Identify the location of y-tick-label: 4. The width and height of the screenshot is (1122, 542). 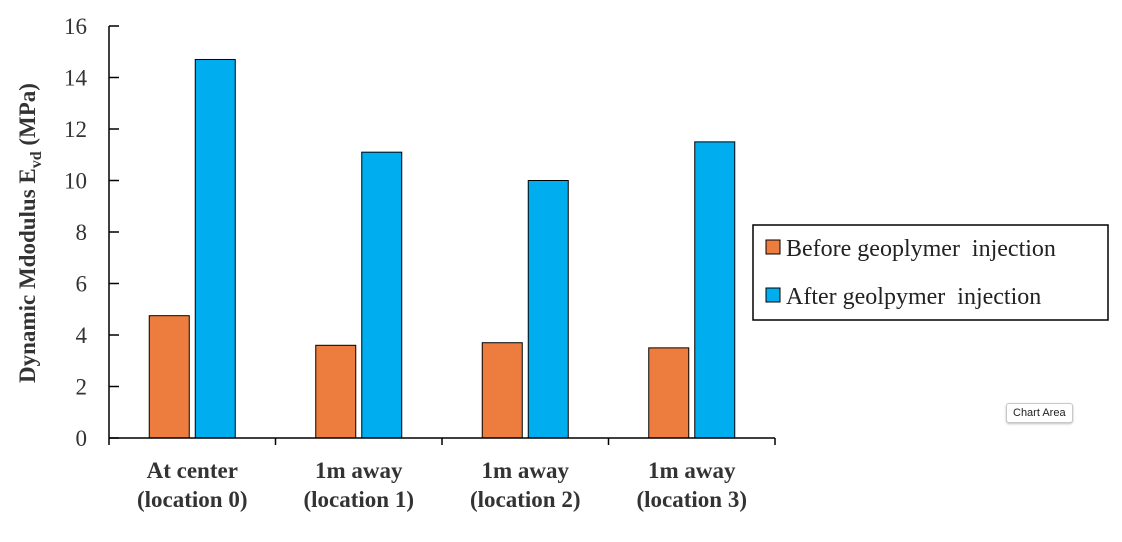
(82, 335).